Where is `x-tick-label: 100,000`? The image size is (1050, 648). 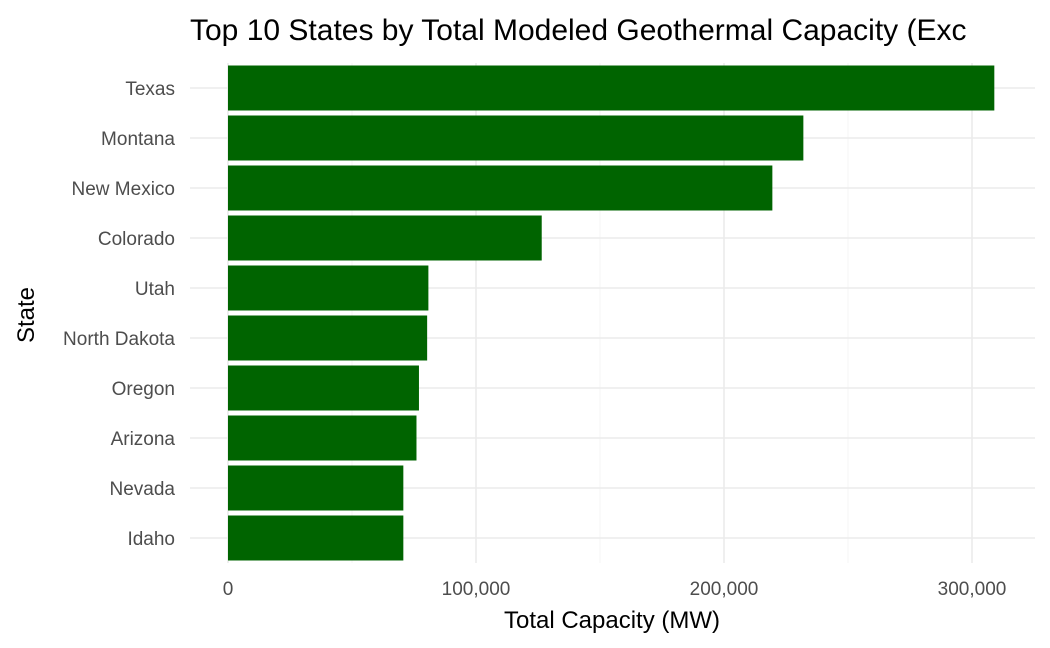
x-tick-label: 100,000 is located at coordinates (476, 589).